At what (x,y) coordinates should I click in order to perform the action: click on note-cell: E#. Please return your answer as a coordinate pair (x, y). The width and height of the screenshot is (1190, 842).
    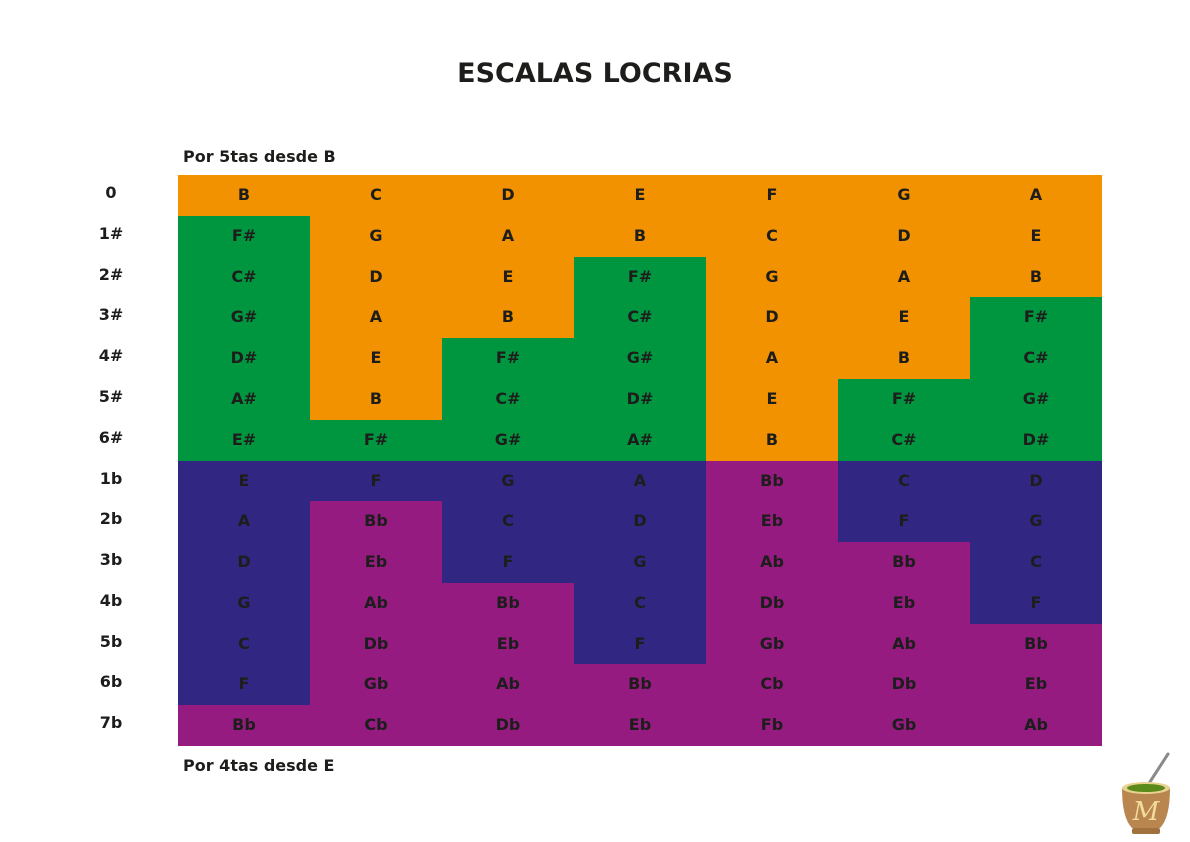
    Looking at the image, I should click on (244, 440).